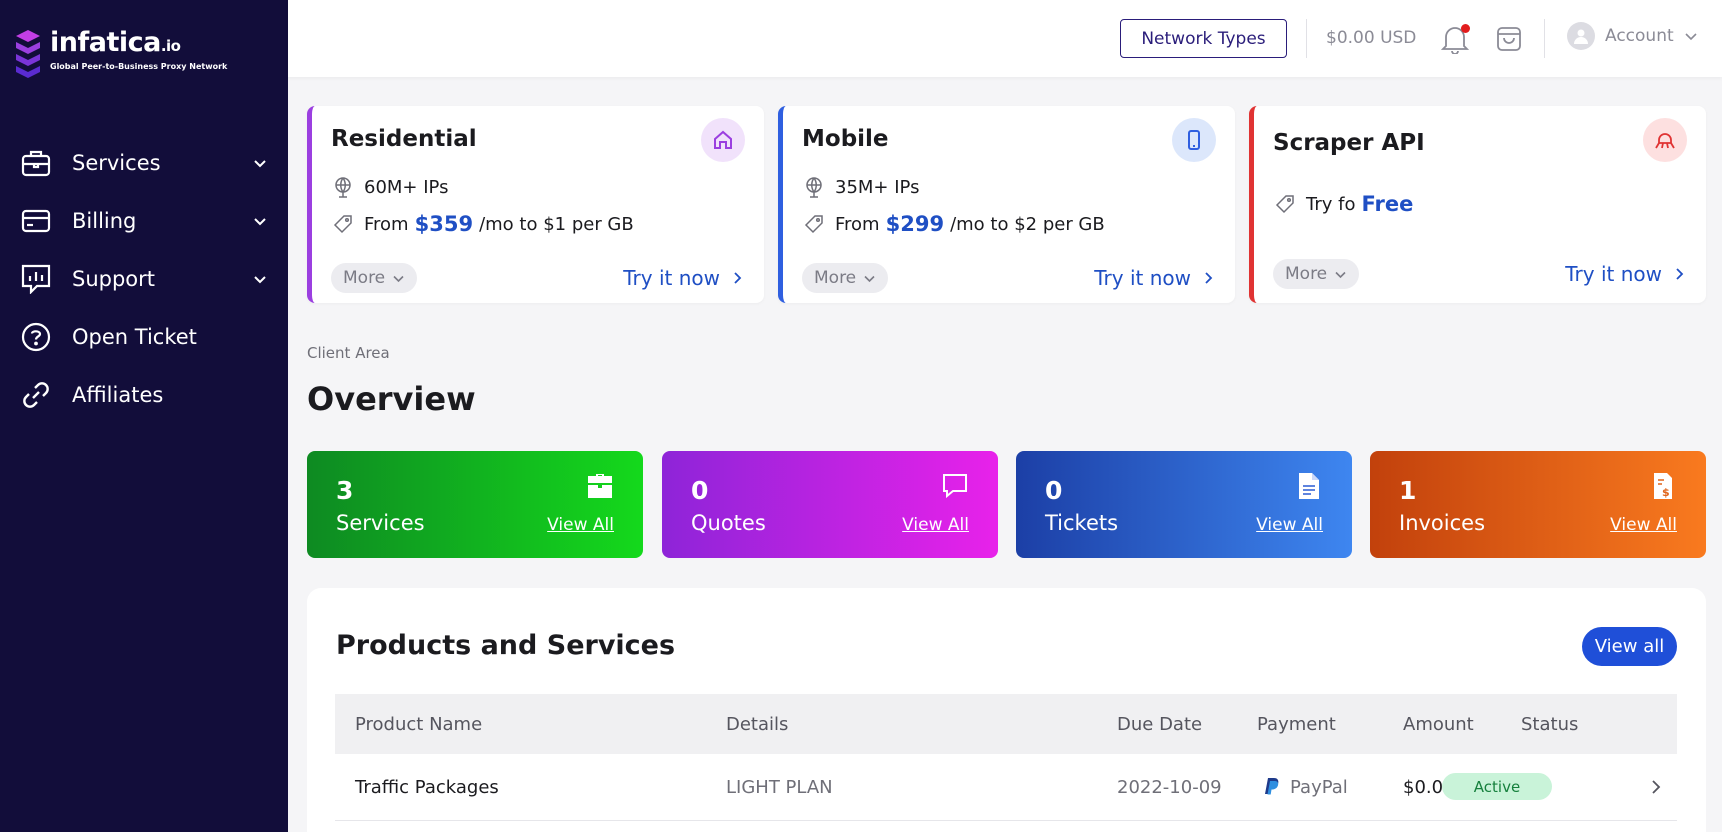 The image size is (1722, 832). I want to click on column-header-product-name: Product Name, so click(419, 724).